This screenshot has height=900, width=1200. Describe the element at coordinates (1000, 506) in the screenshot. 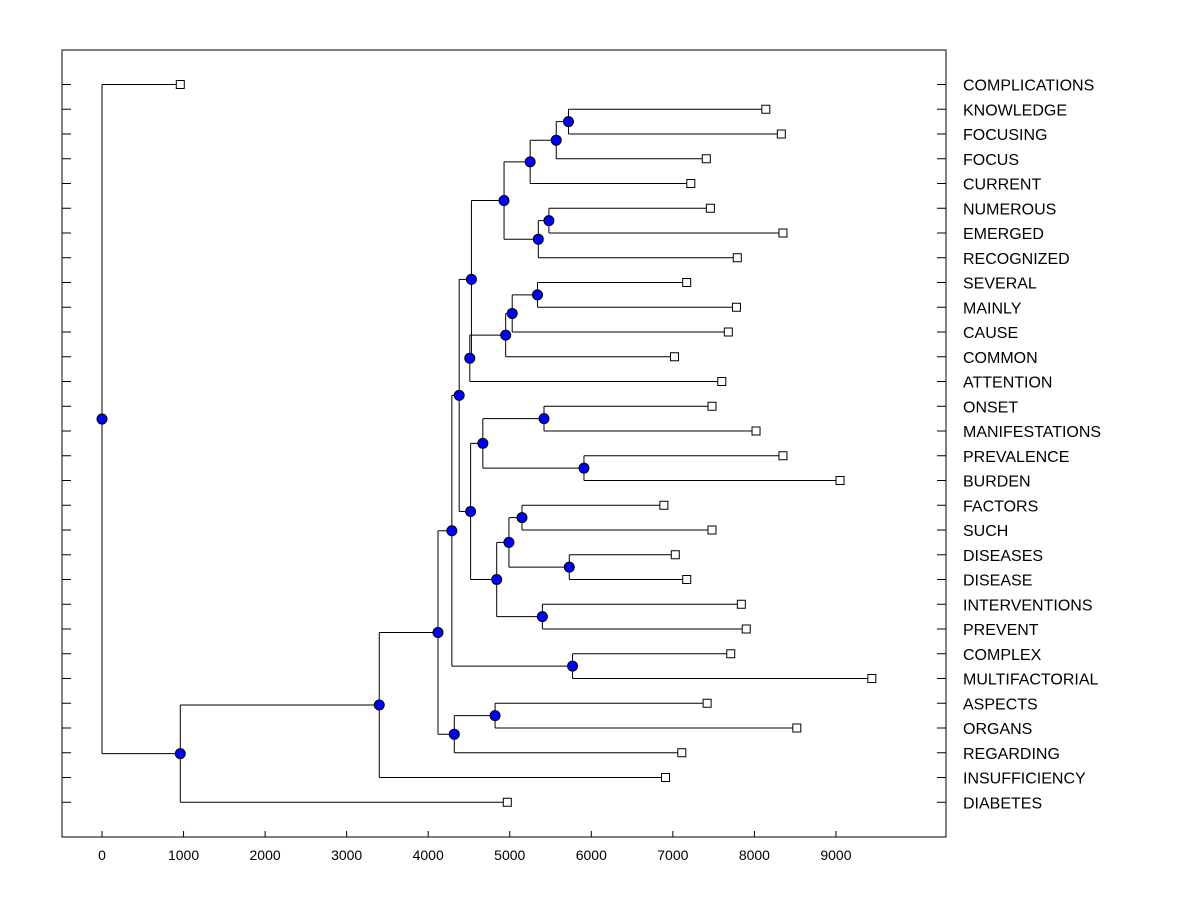

I see `leaf-label: FACTORS` at that location.